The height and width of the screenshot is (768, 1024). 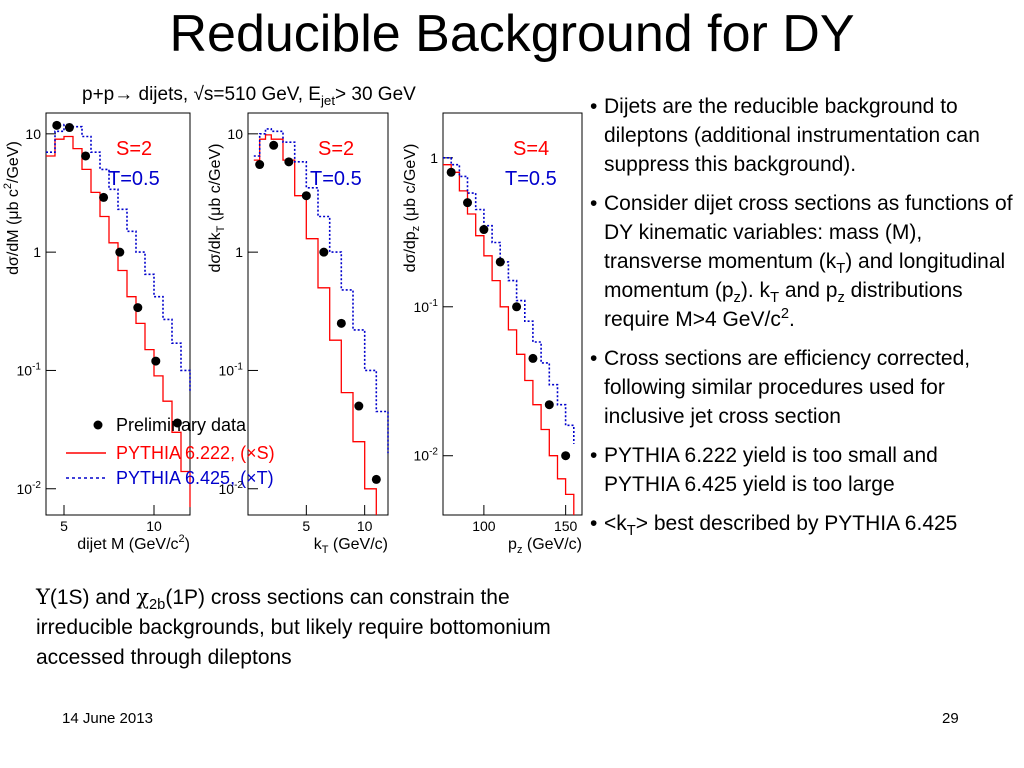 What do you see at coordinates (631, 531) in the screenshot?
I see `bullet-5-sub: T` at bounding box center [631, 531].